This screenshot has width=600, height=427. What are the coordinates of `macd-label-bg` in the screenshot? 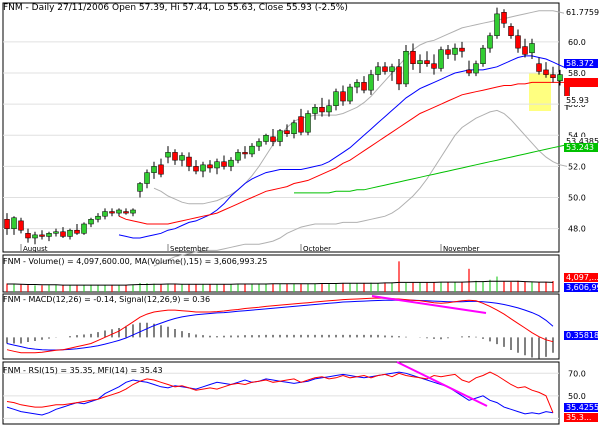 It's located at (581, 335).